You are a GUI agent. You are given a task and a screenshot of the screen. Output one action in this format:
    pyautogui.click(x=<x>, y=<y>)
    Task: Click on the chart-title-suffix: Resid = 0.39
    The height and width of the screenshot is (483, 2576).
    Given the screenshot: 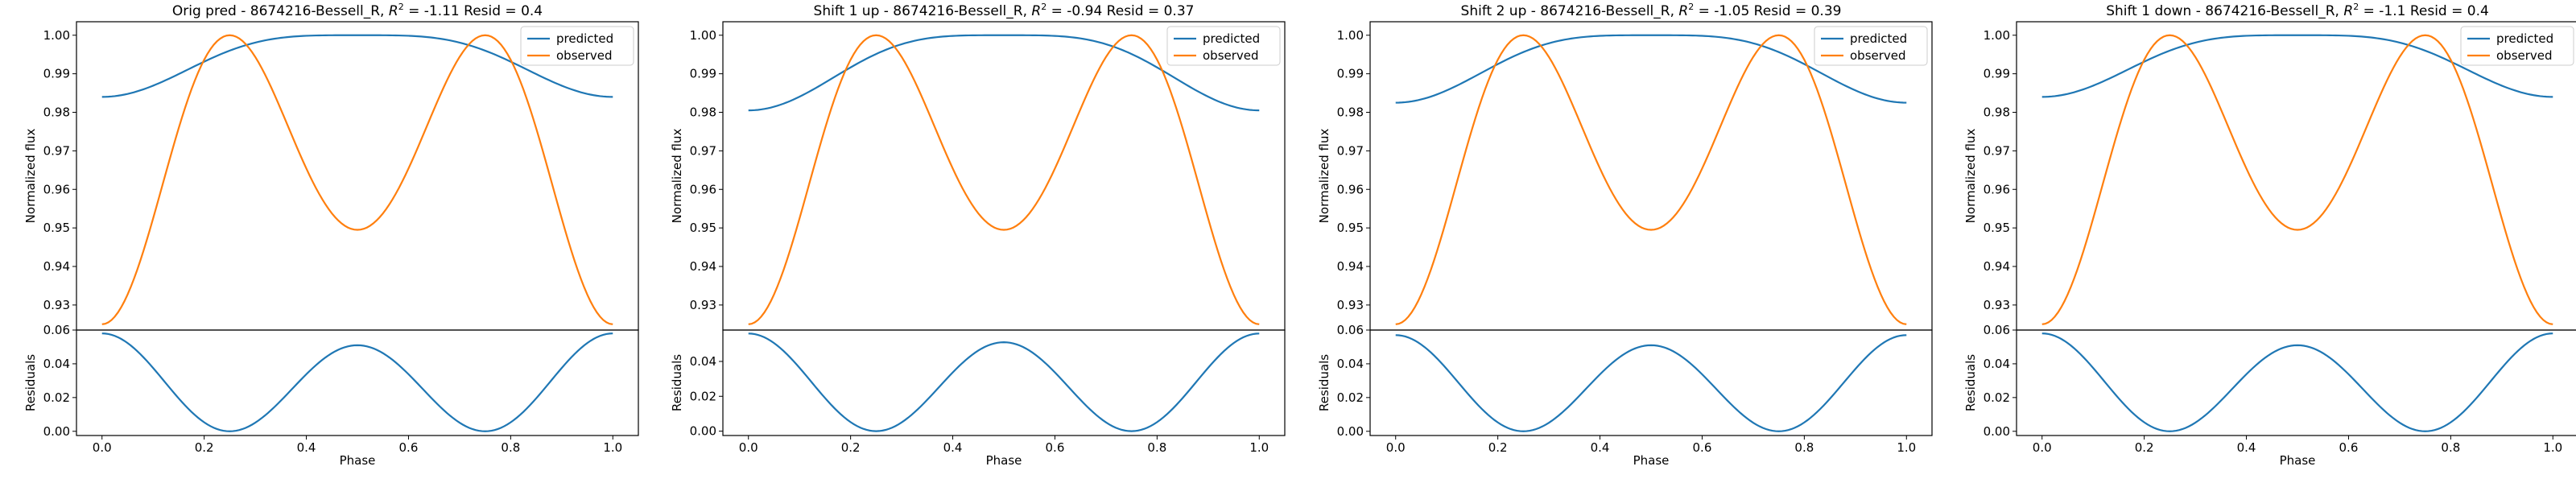 What is the action you would take?
    pyautogui.click(x=1795, y=11)
    